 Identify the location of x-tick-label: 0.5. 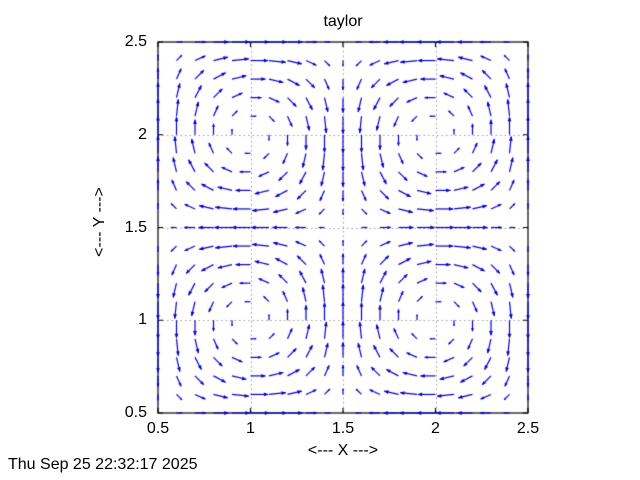
(158, 428).